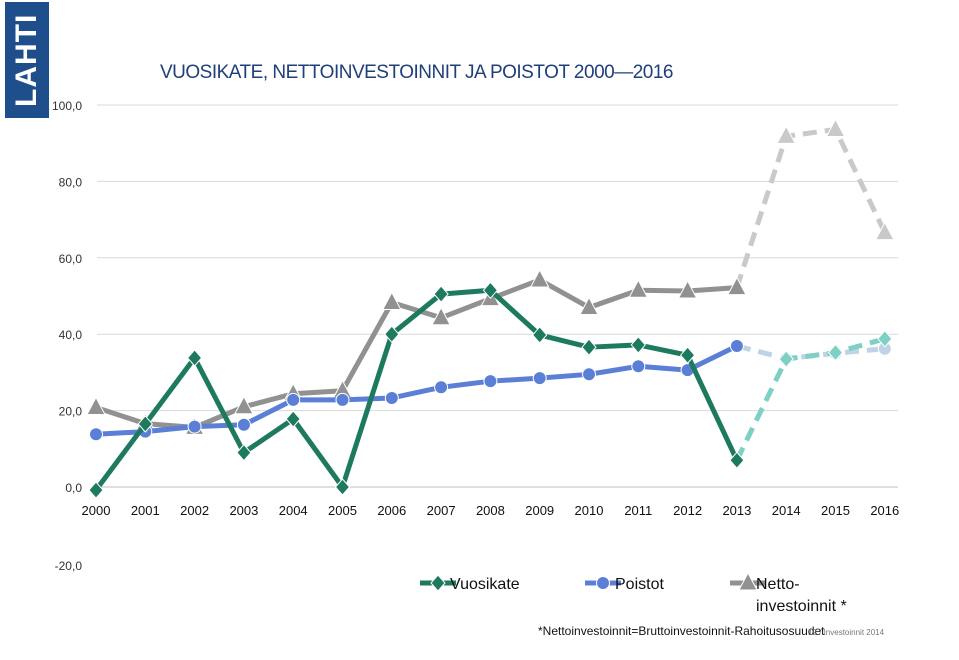 This screenshot has height=660, width=959. I want to click on x-tick-label: 2011, so click(638, 510).